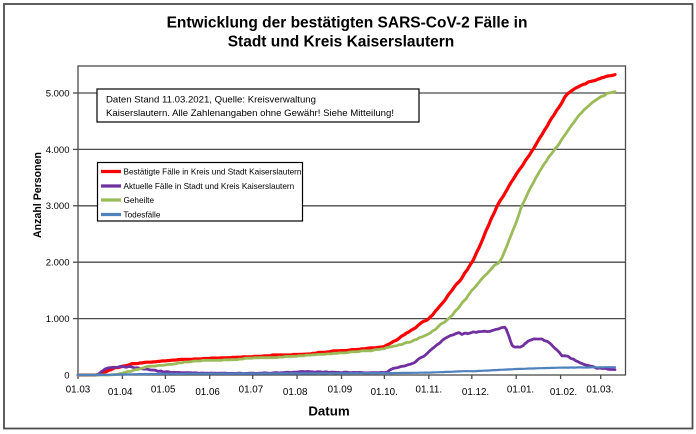 The image size is (696, 434). I want to click on svg-text: 01.12., so click(475, 392).